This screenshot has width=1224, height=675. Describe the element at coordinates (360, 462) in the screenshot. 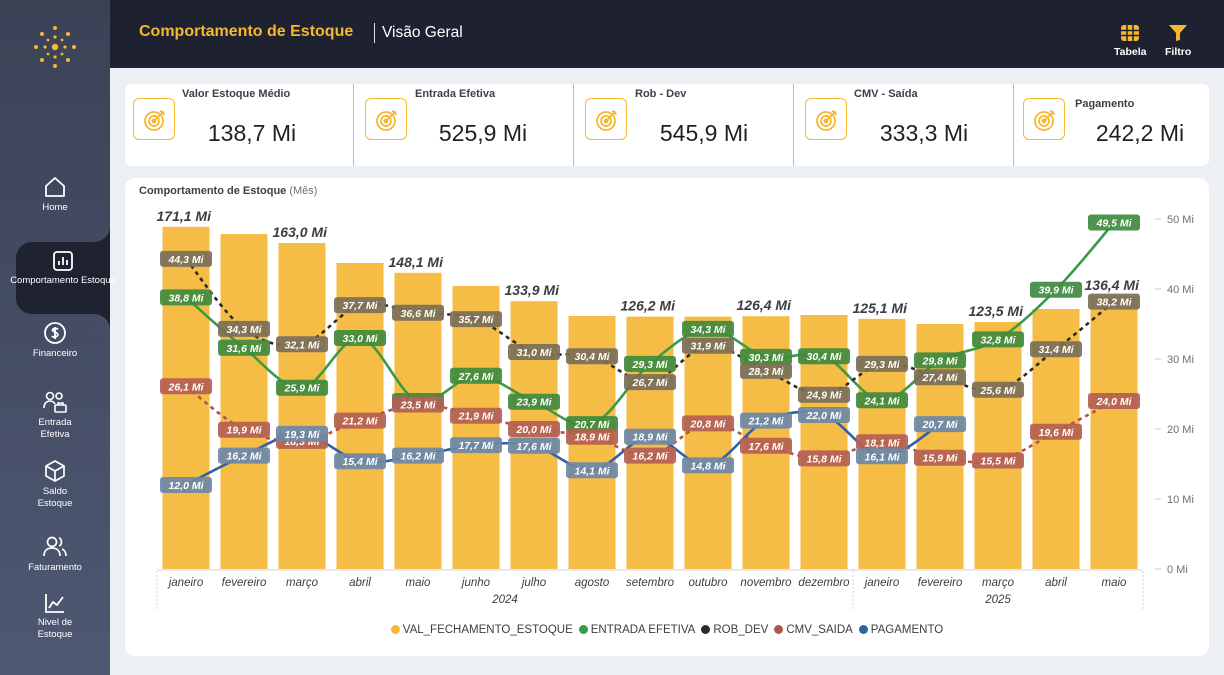

I see `data-label-pagamento: 15,4 Mi` at that location.